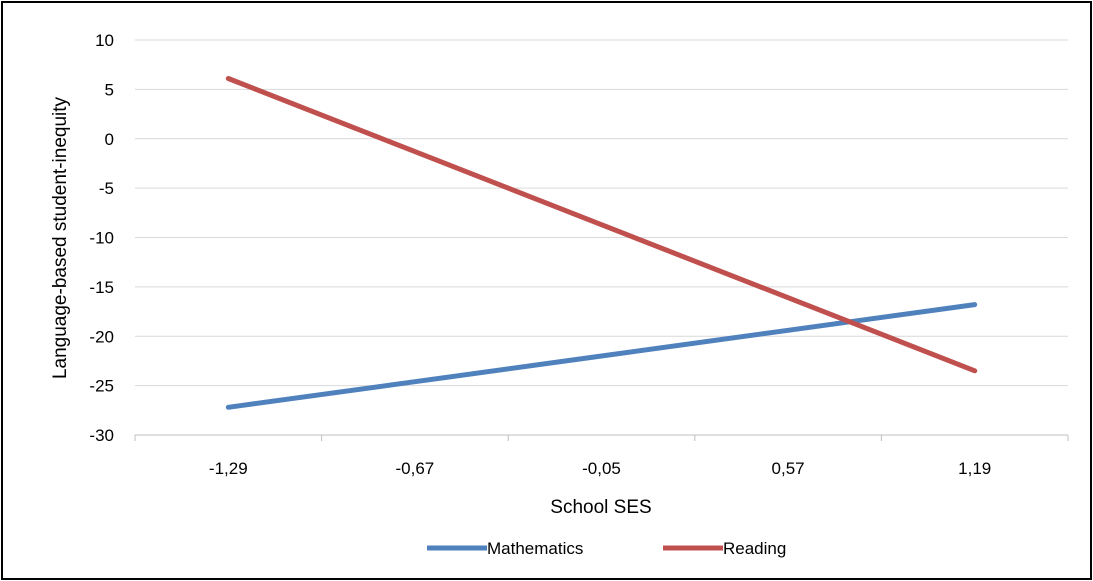 The image size is (1093, 581). I want to click on y-tick-label: 0, so click(109, 139).